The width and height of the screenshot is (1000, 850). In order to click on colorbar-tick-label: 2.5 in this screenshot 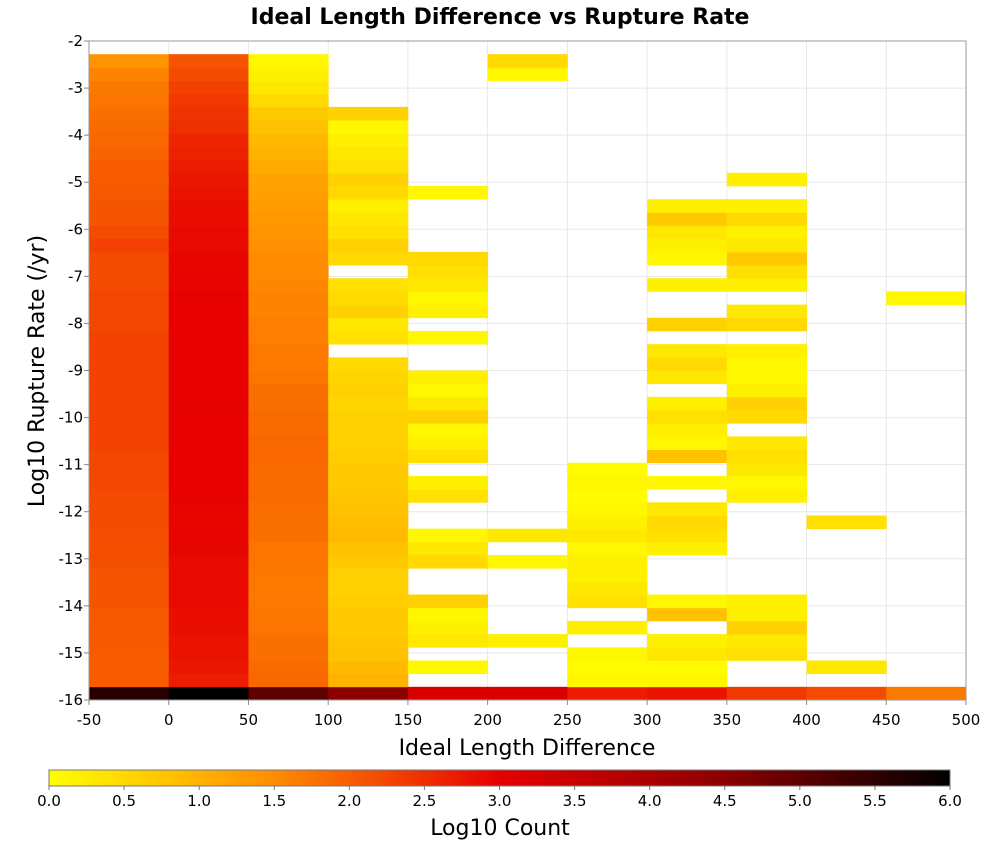, I will do `click(424, 801)`.